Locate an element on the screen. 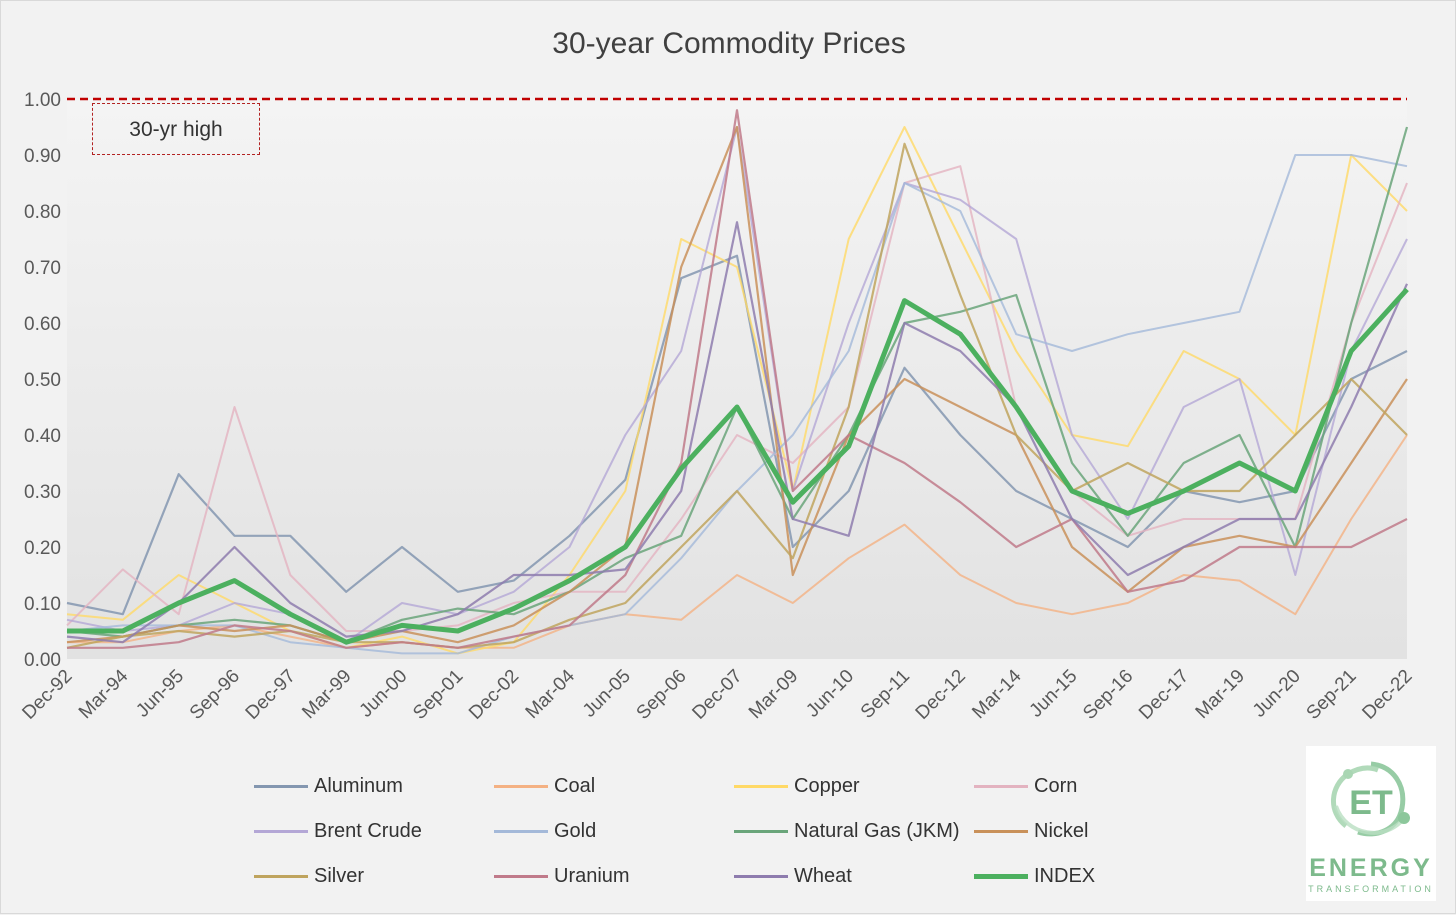  y-tick-label: 0.90 is located at coordinates (42, 156).